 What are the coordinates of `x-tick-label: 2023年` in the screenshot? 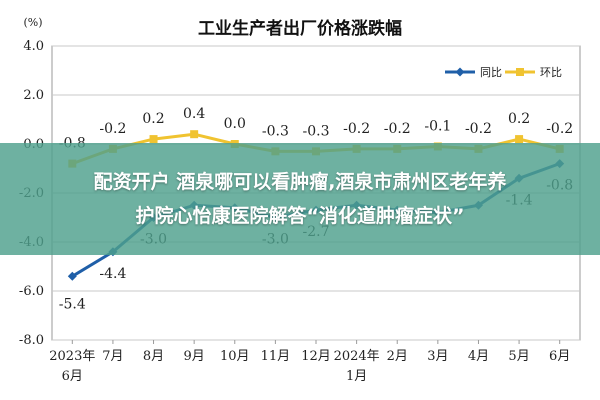 It's located at (72, 356).